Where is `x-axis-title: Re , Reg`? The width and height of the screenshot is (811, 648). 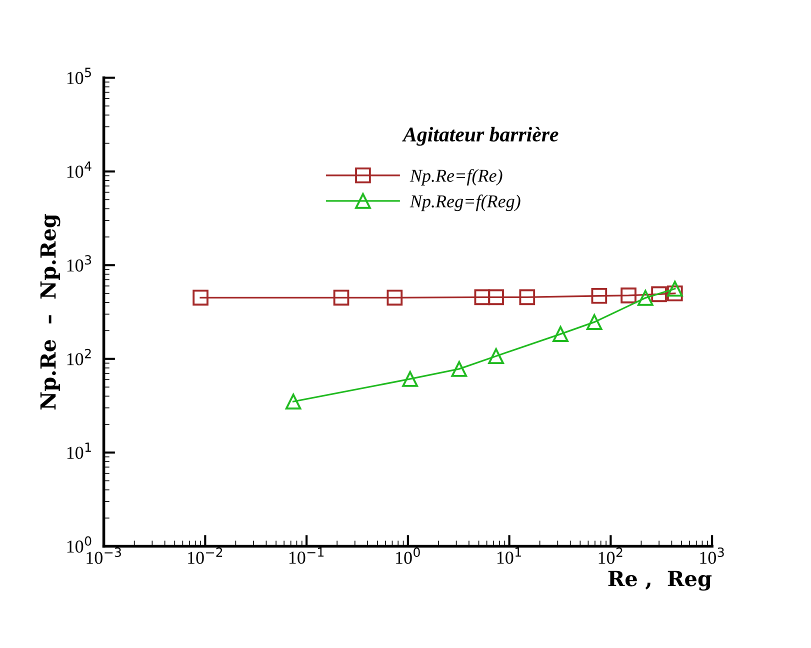 x-axis-title: Re , Reg is located at coordinates (660, 580).